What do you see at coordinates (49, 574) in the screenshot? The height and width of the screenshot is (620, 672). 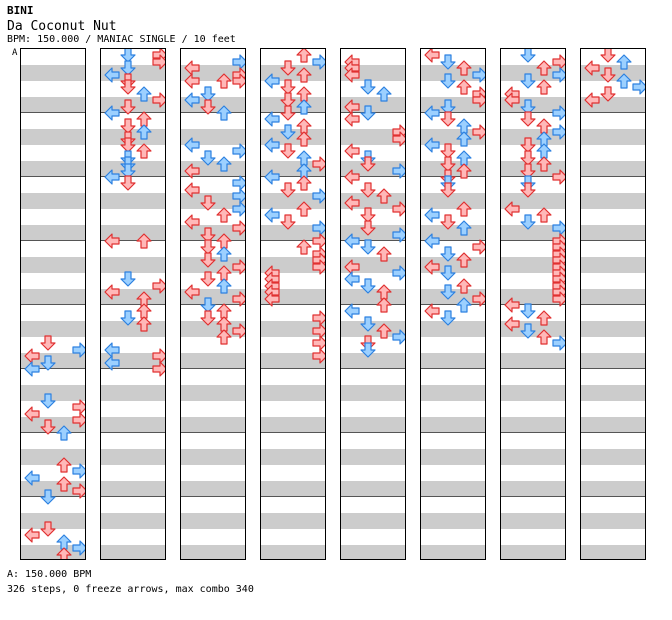 I see `bpm-legend: A: 150.000 BPM` at bounding box center [49, 574].